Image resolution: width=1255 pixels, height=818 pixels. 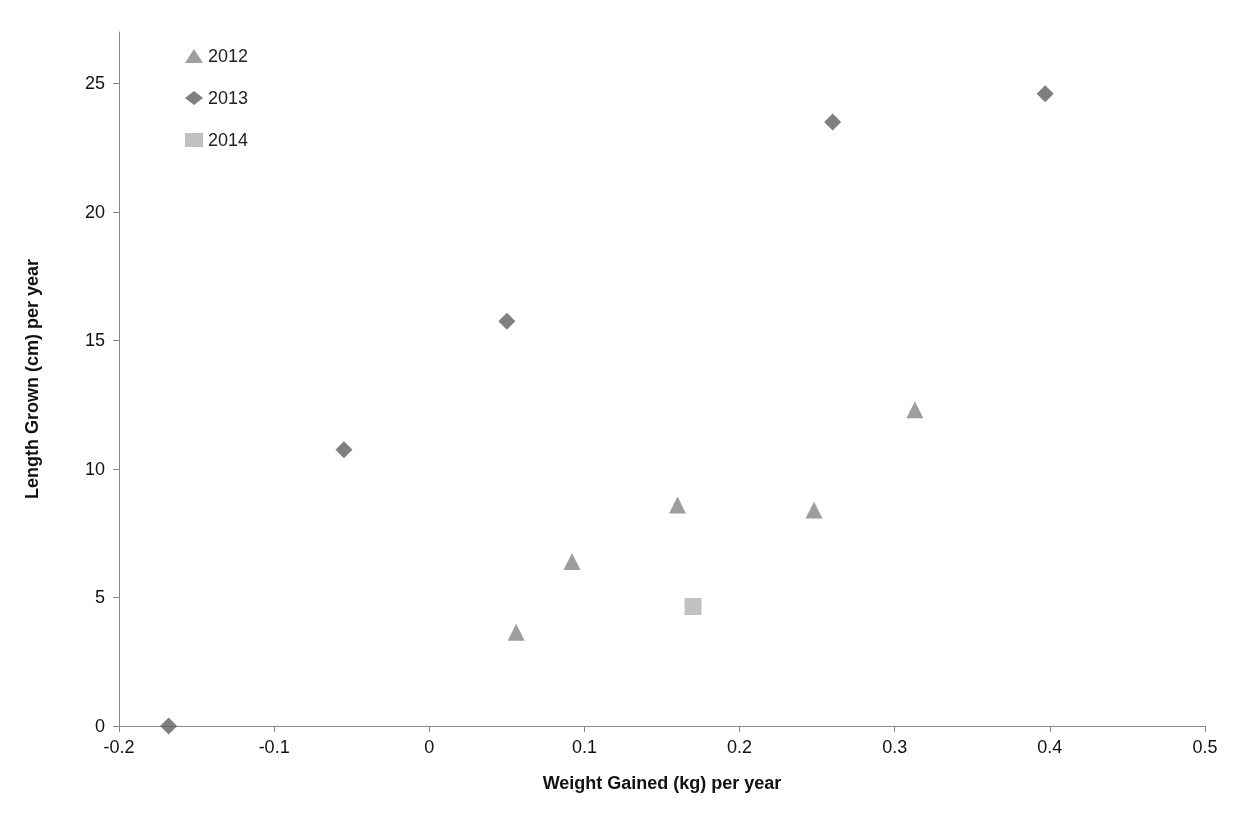 I want to click on y-tick-label: 20, so click(x=94, y=211).